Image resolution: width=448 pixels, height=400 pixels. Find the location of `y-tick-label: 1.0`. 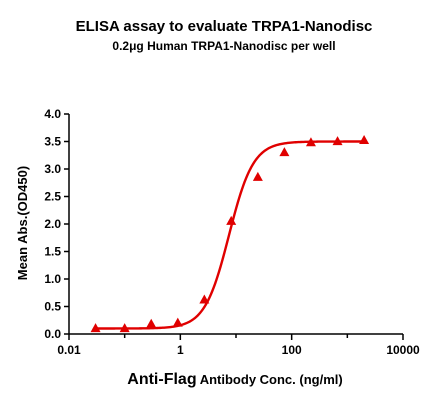

y-tick-label: 1.0 is located at coordinates (52, 279).